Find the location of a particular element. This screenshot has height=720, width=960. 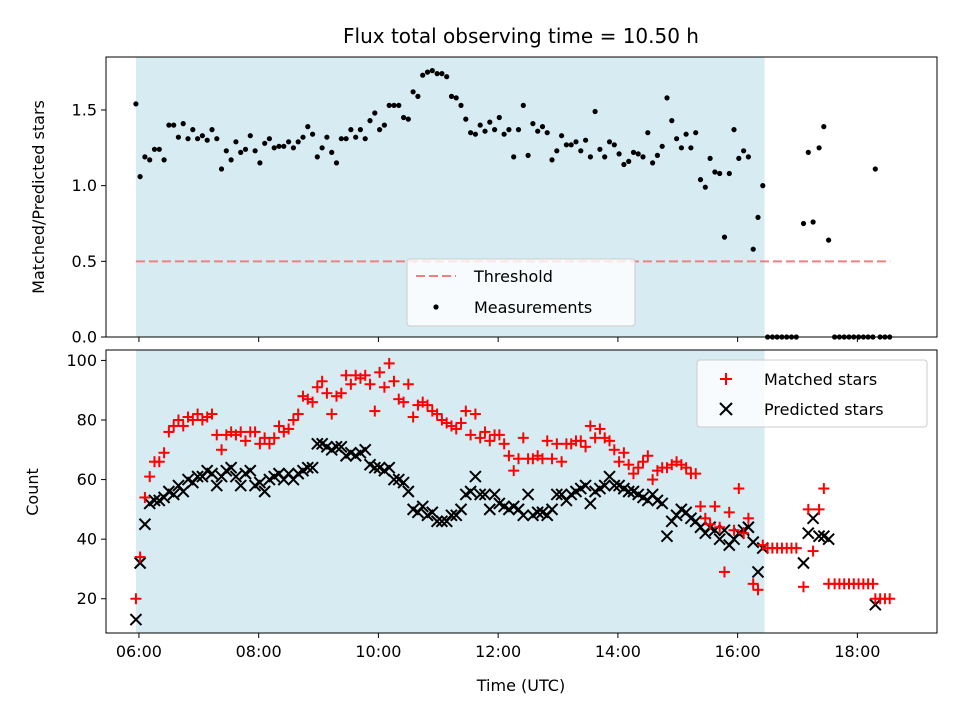

y-tick-label: 80 is located at coordinates (87, 420).